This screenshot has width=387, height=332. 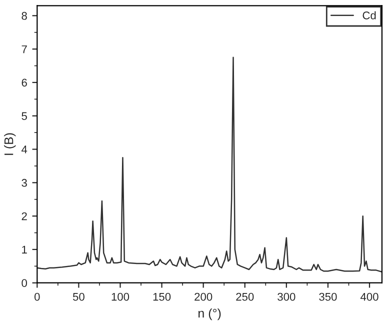 I want to click on y-tick-label: 6, so click(x=24, y=82).